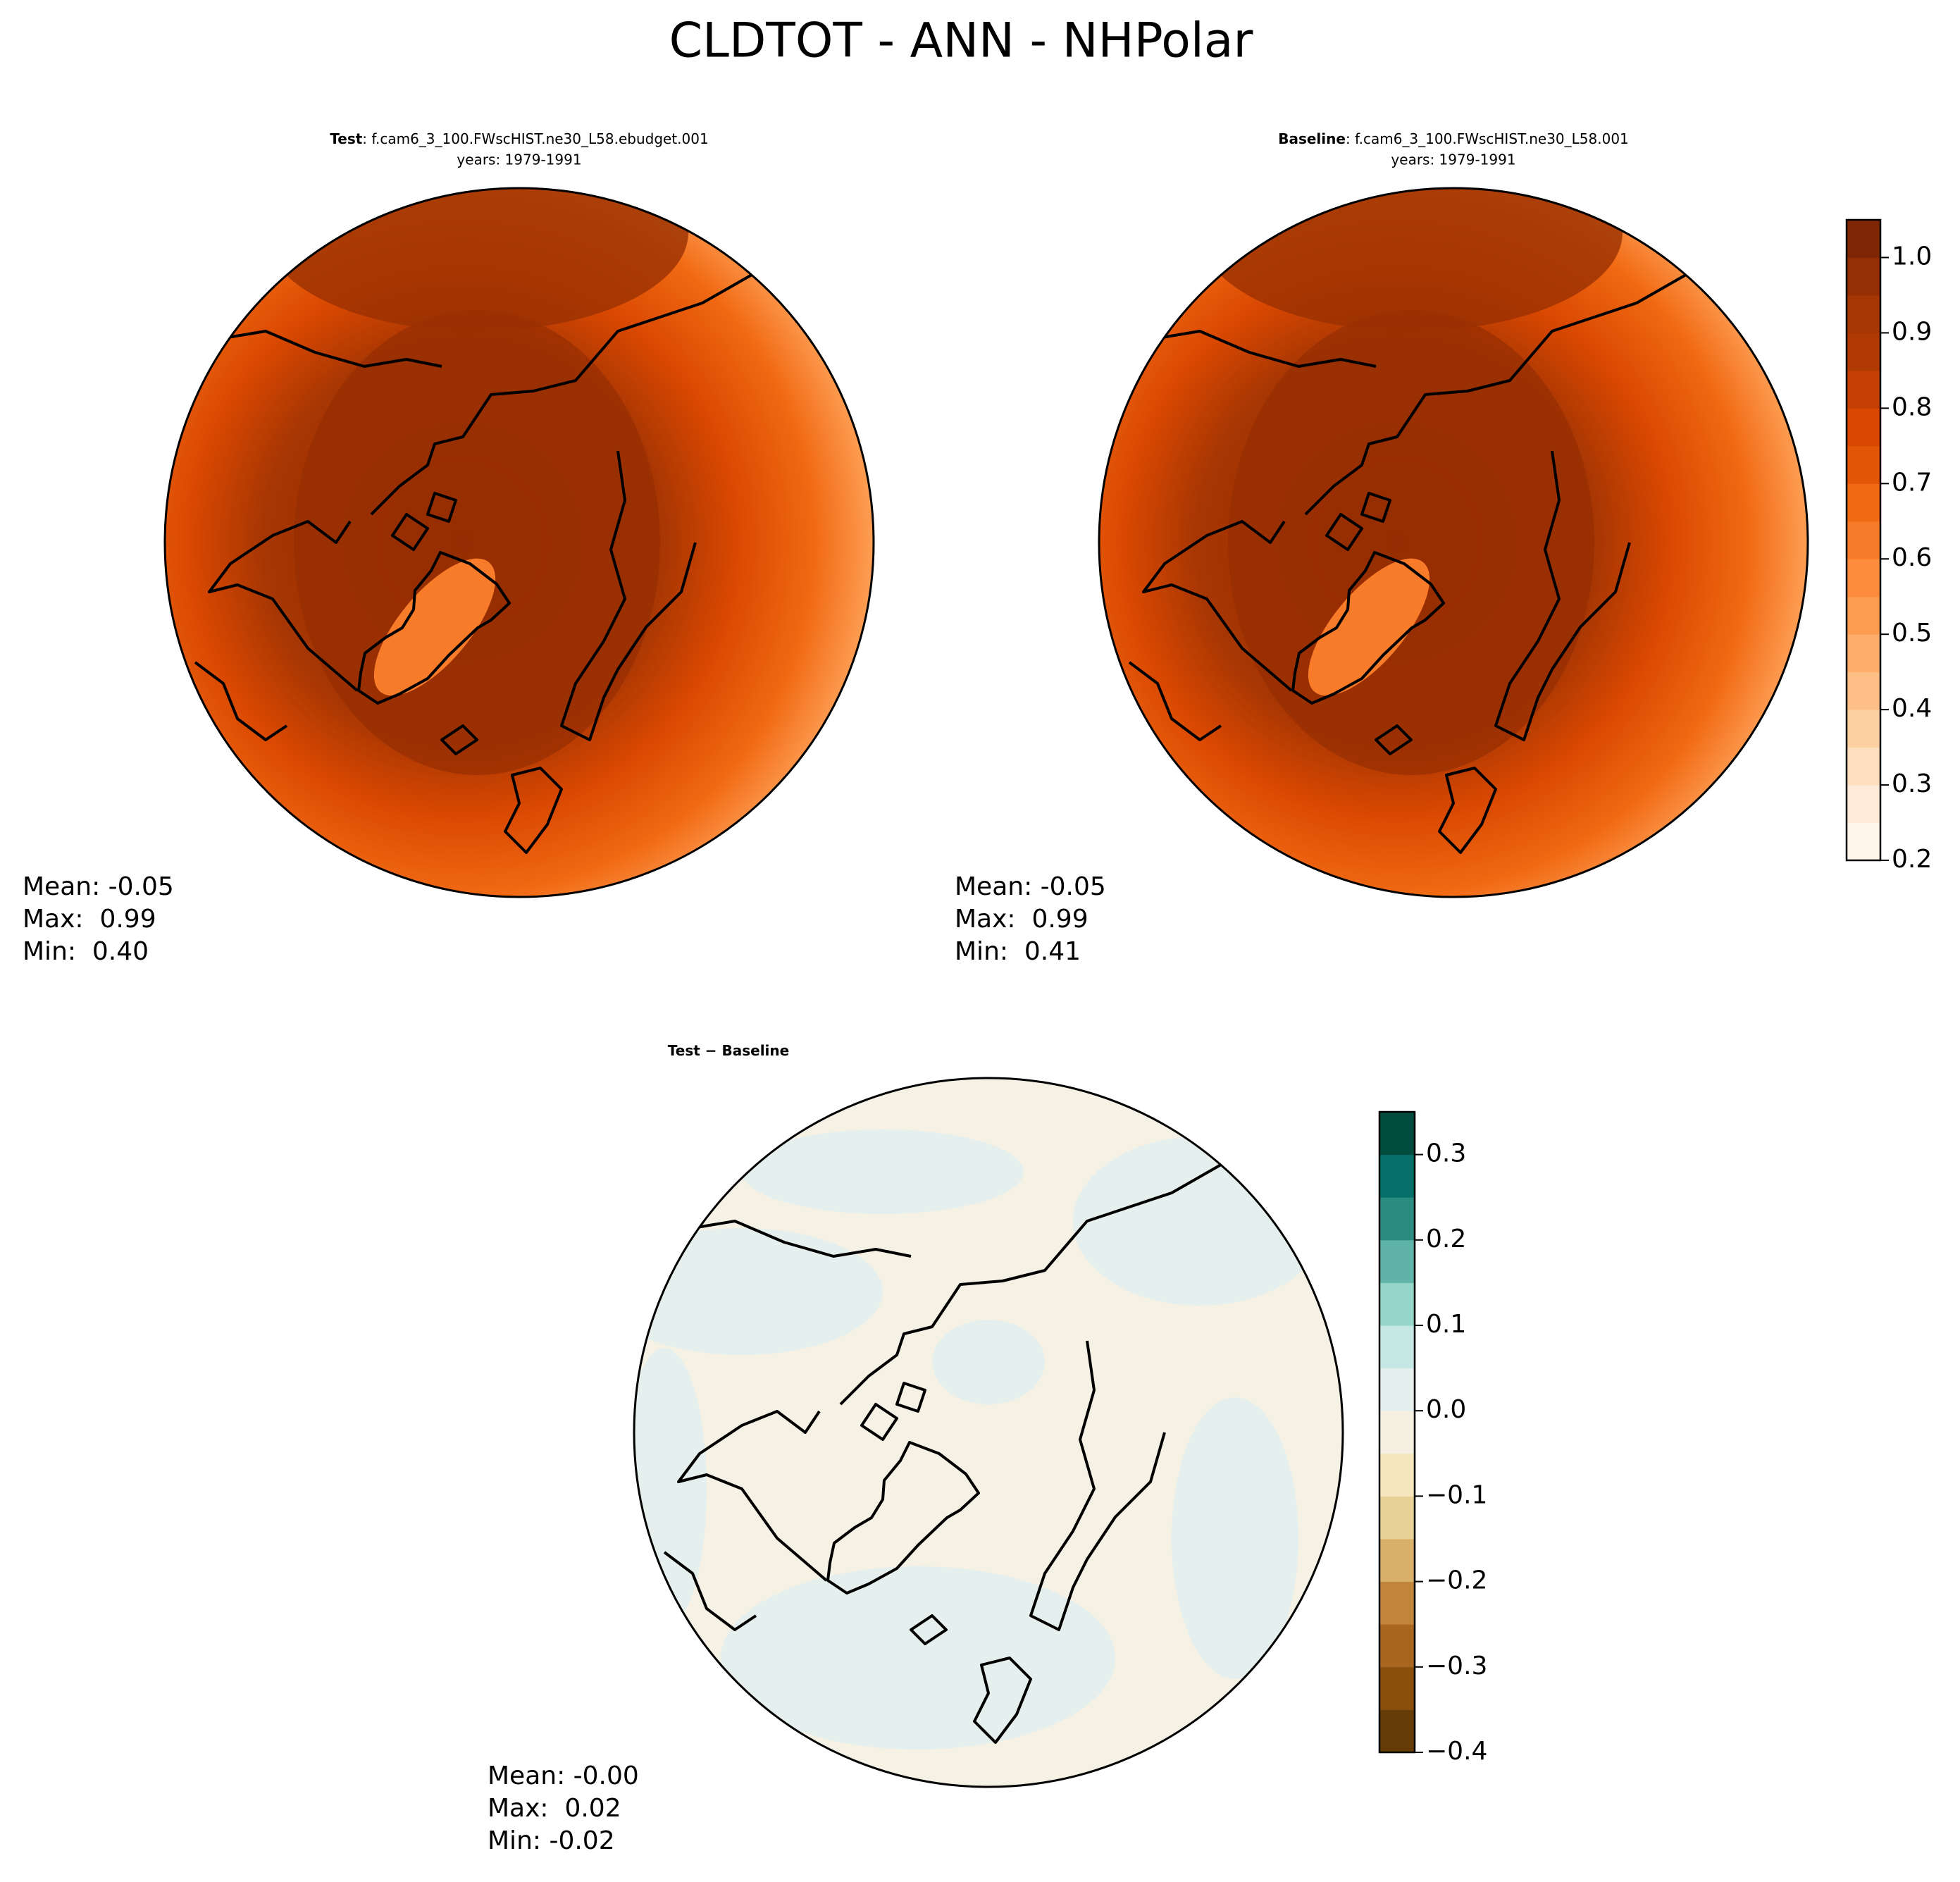 This screenshot has width=1960, height=1882. What do you see at coordinates (1912, 633) in the screenshot?
I see `colorbar-tick-label: 0.5` at bounding box center [1912, 633].